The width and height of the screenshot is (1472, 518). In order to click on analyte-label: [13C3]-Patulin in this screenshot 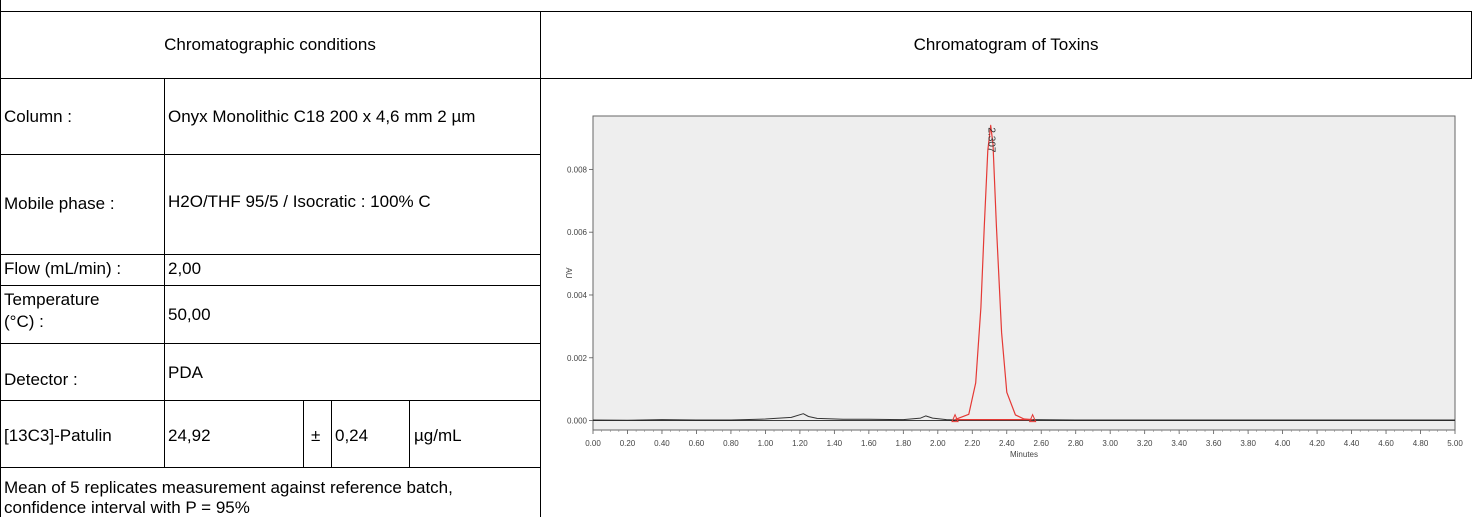, I will do `click(58, 436)`.